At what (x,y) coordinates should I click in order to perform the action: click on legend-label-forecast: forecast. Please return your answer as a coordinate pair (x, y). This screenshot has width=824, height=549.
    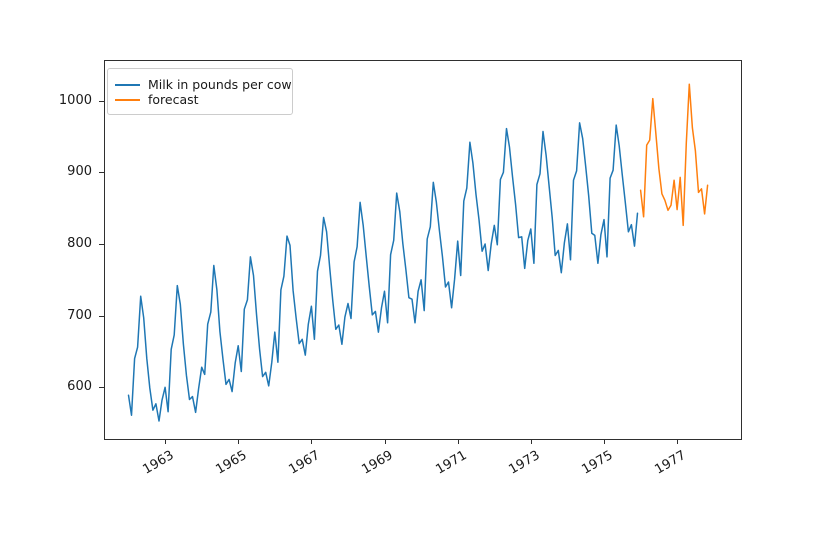
    Looking at the image, I should click on (173, 99).